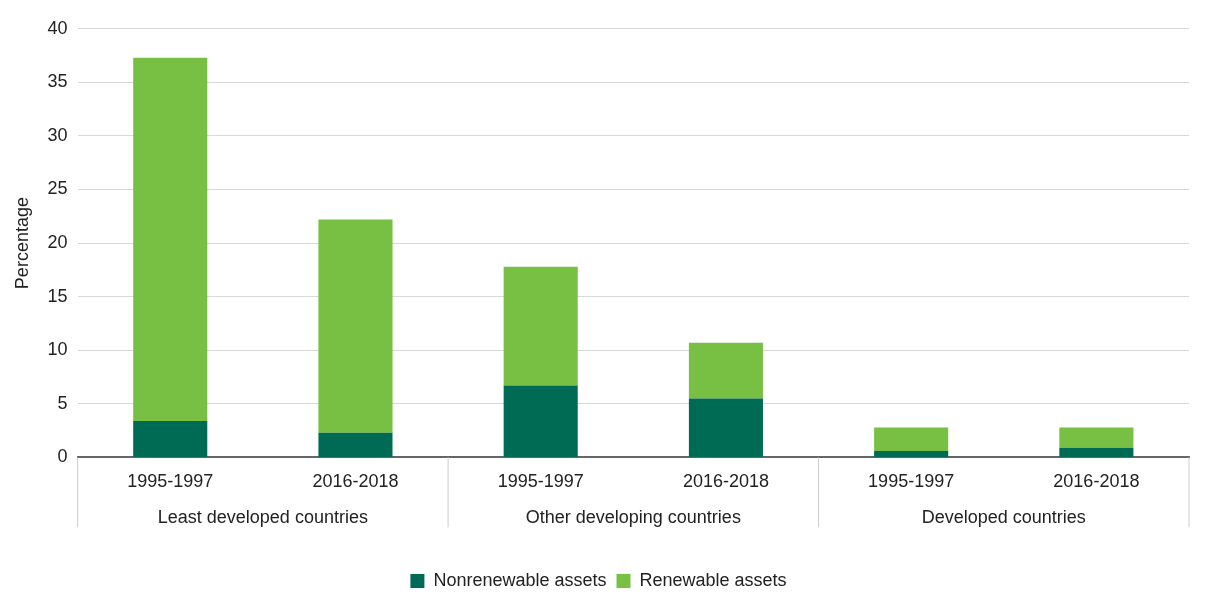 This screenshot has height=608, width=1207. I want to click on text: Developed countries, so click(1003, 517).